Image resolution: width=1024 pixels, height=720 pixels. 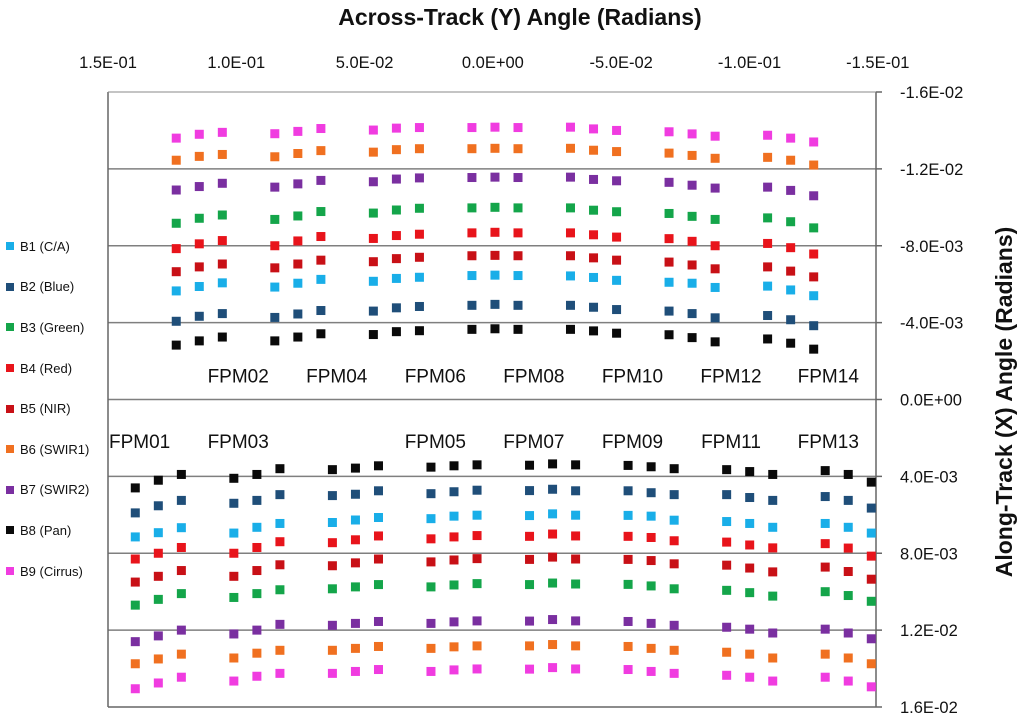 I want to click on x-tick-label: 5.0E-02, so click(x=365, y=63).